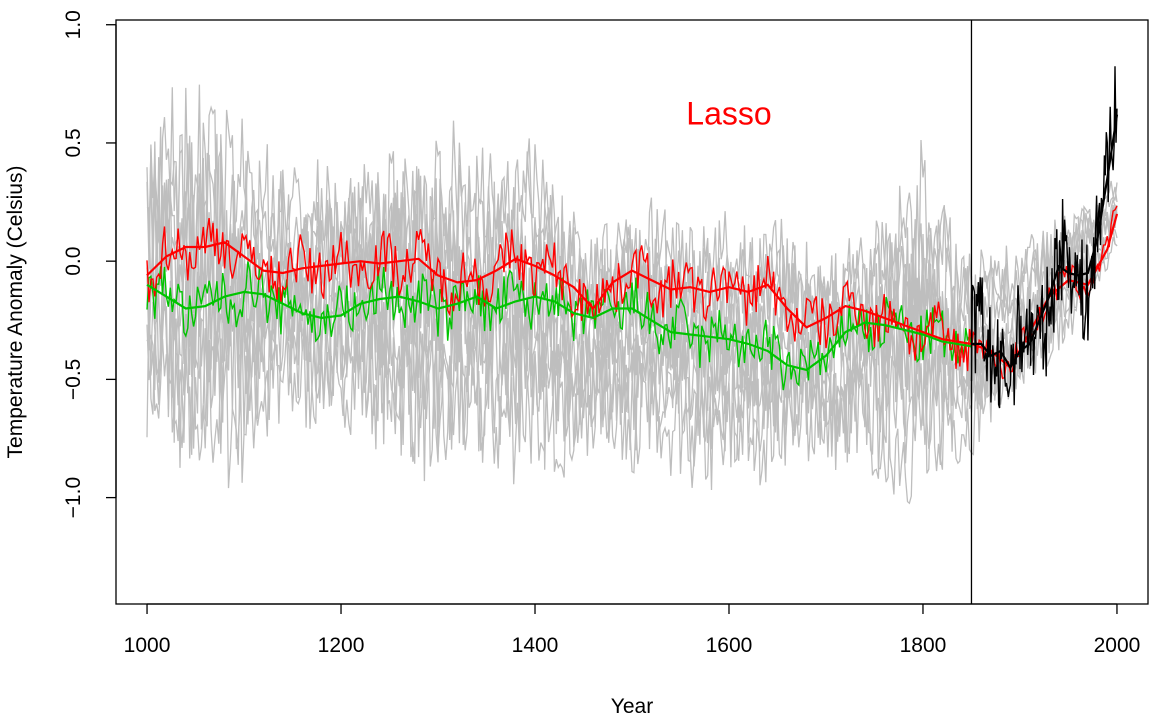 This screenshot has height=720, width=1152. Describe the element at coordinates (15, 312) in the screenshot. I see `y-axis-title: Temperature Anomaly (Celsius)` at that location.